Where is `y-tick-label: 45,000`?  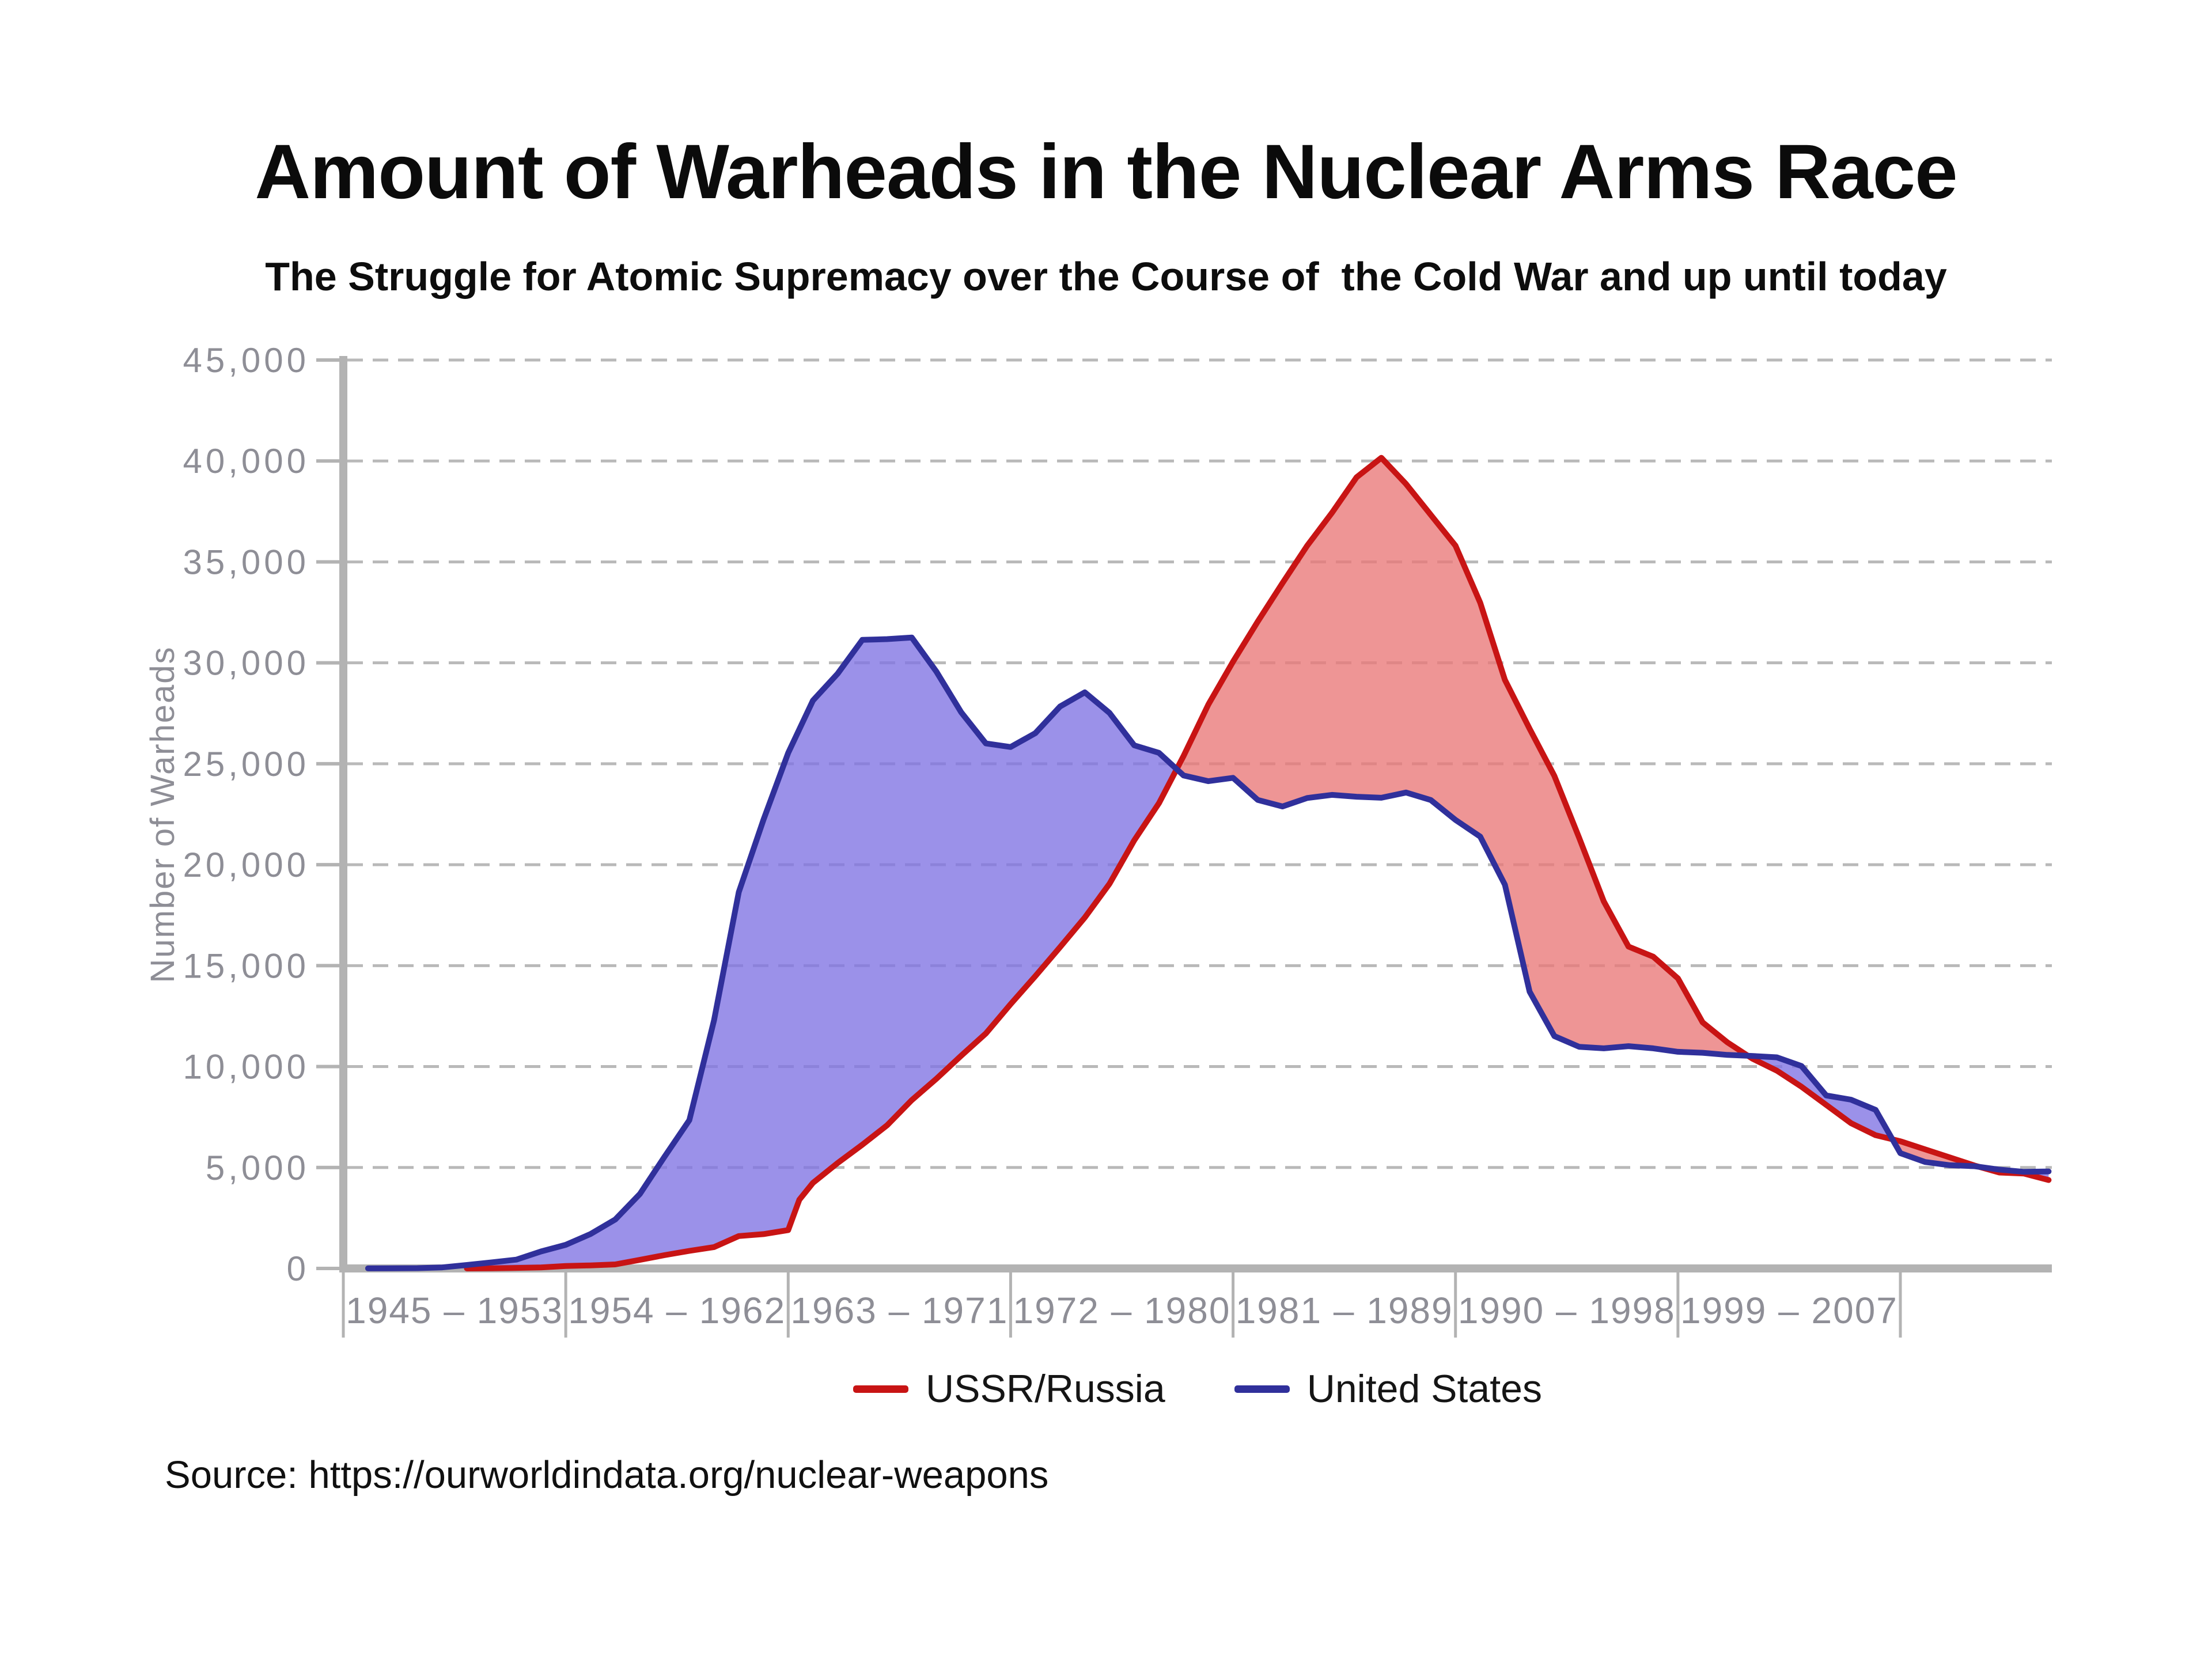 y-tick-label: 45,000 is located at coordinates (246, 360).